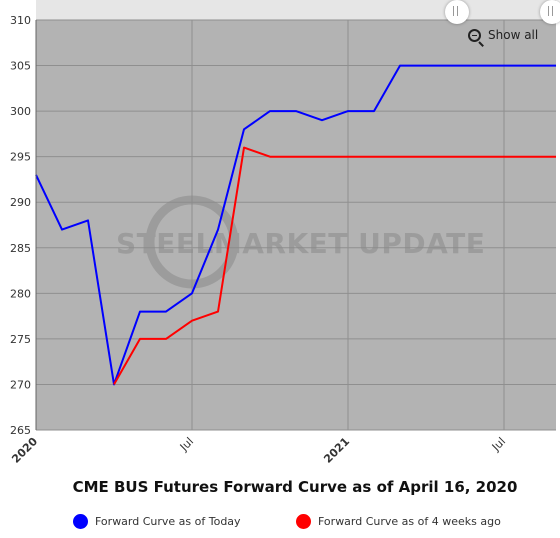 This screenshot has height=538, width=560. Describe the element at coordinates (513, 35) in the screenshot. I see `show-all-label: Show all` at that location.